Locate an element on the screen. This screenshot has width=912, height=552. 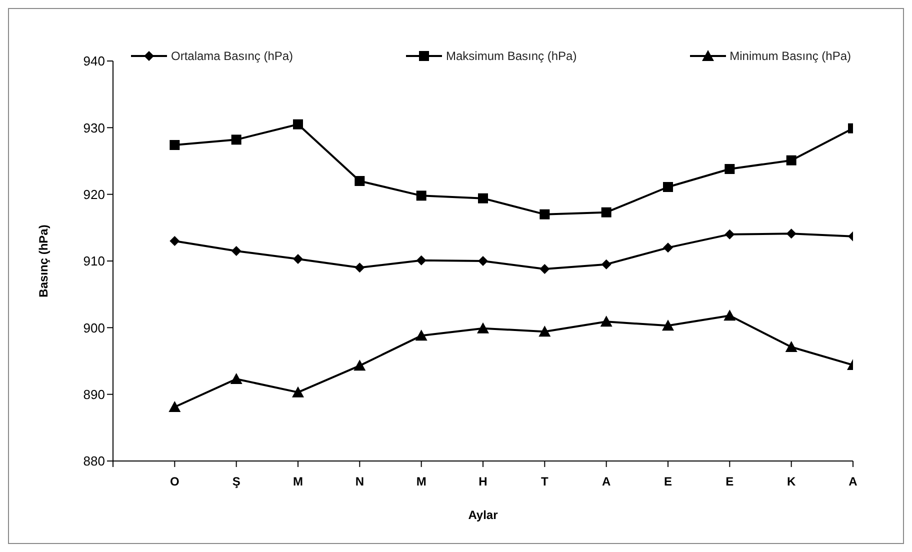
x-tick-label: K is located at coordinates (791, 481).